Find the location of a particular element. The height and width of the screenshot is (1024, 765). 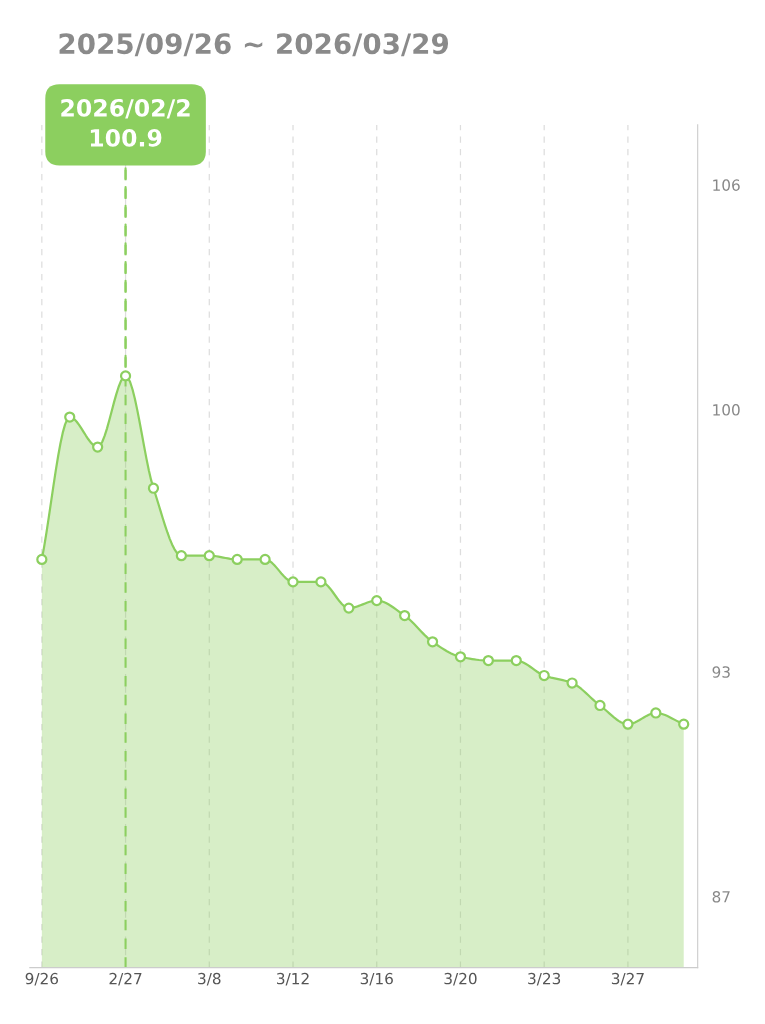

y-tick-label: 87 is located at coordinates (721, 896).